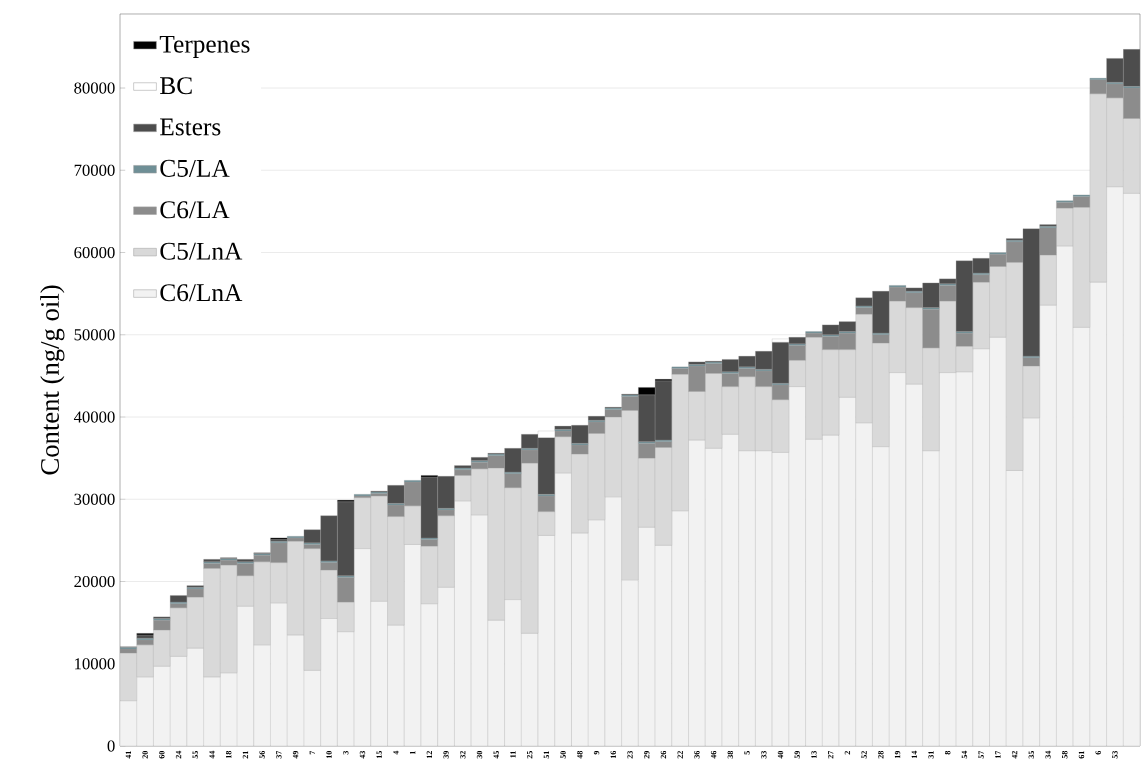 The image size is (1144, 771). I want to click on x-tick-label: 20, so click(145, 755).